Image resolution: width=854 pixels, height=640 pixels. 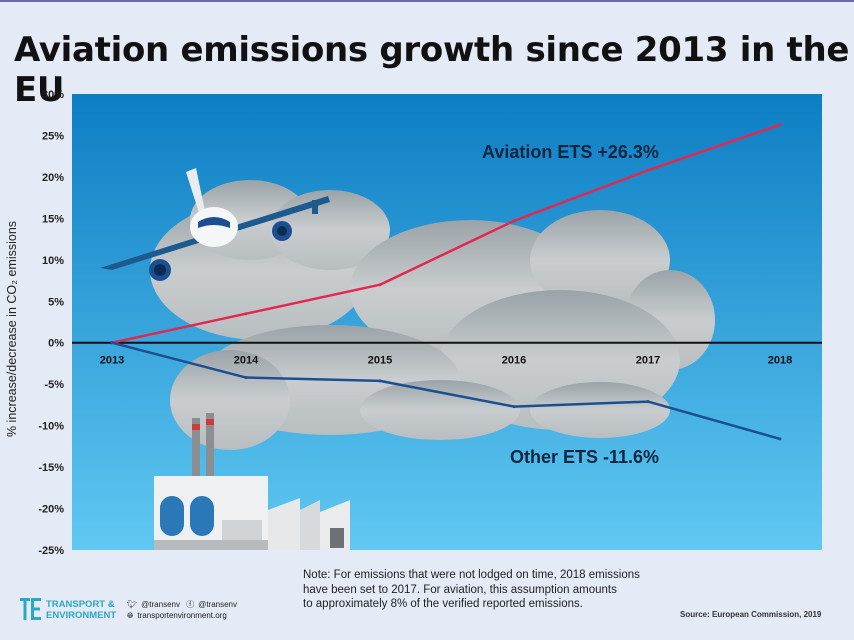 I want to click on logo-line-2: ENVIRONMENT, so click(x=81, y=615).